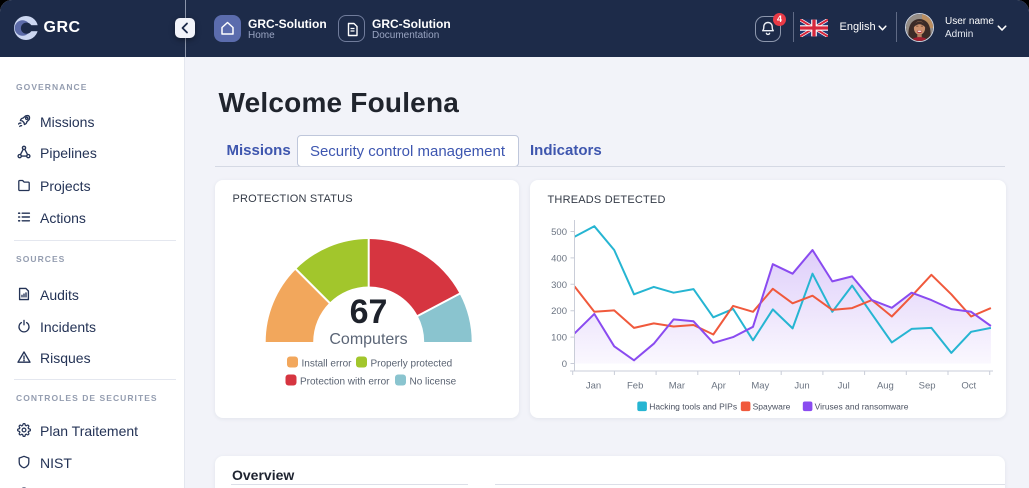 Image resolution: width=1029 pixels, height=488 pixels. Describe the element at coordinates (693, 407) in the screenshot. I see `svg-text: Hacking tools and PIPs` at that location.